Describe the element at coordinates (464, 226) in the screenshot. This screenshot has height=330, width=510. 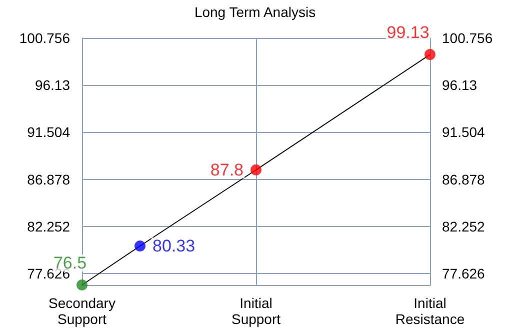
I see `y2-tick-label: 82.252` at that location.